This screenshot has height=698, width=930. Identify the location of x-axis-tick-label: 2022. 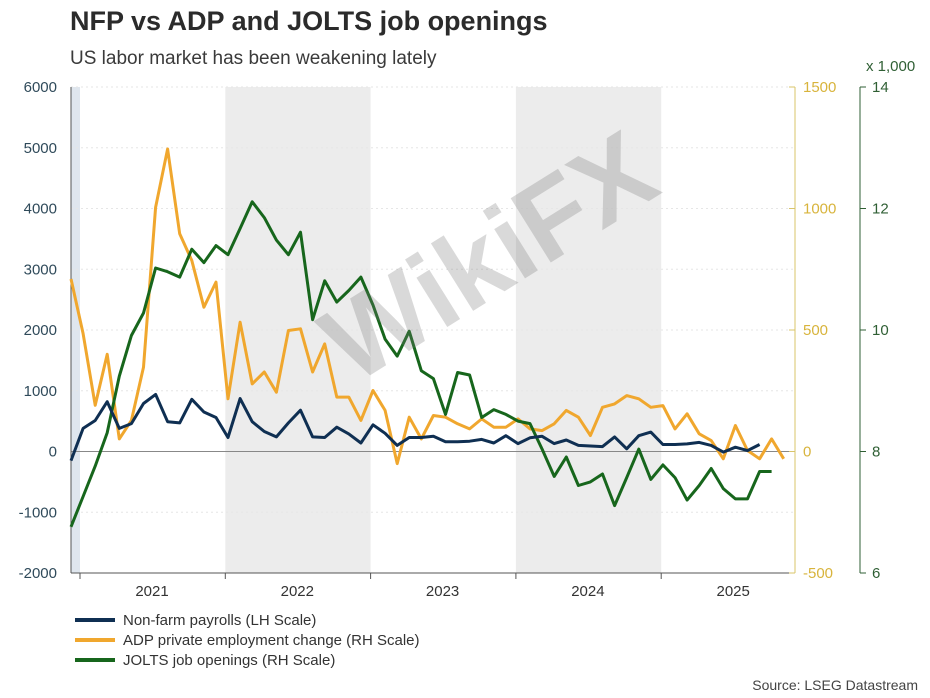
(297, 591).